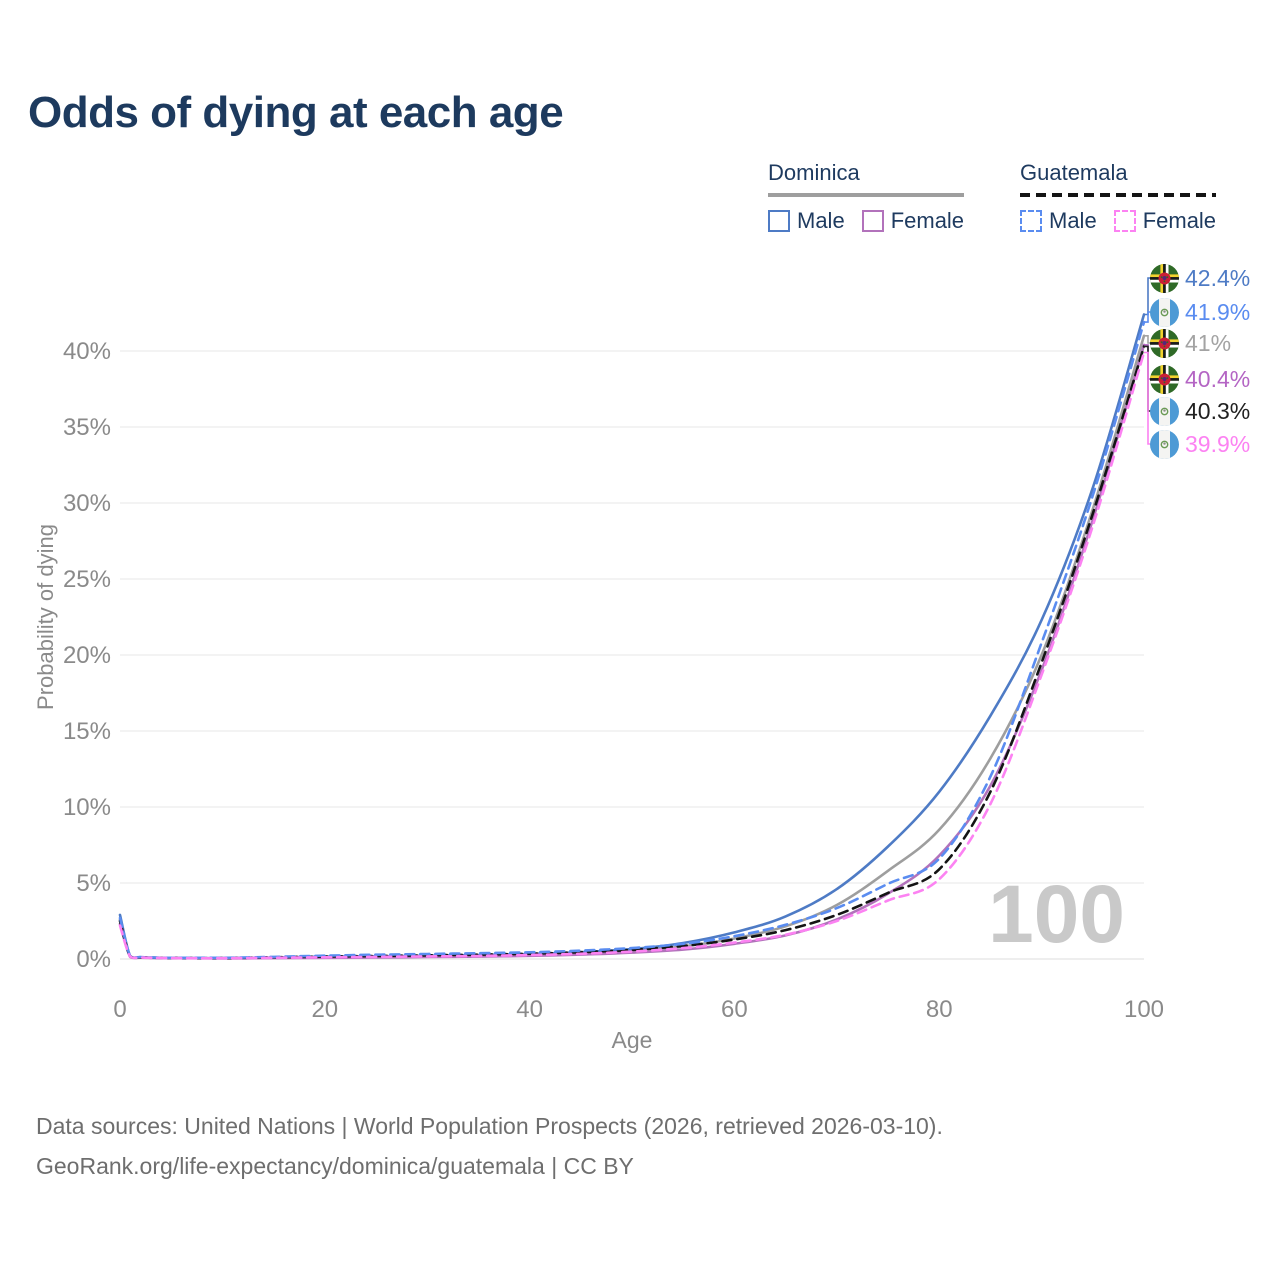  Describe the element at coordinates (1056, 914) in the screenshot. I see `current-age-marker: 100` at that location.